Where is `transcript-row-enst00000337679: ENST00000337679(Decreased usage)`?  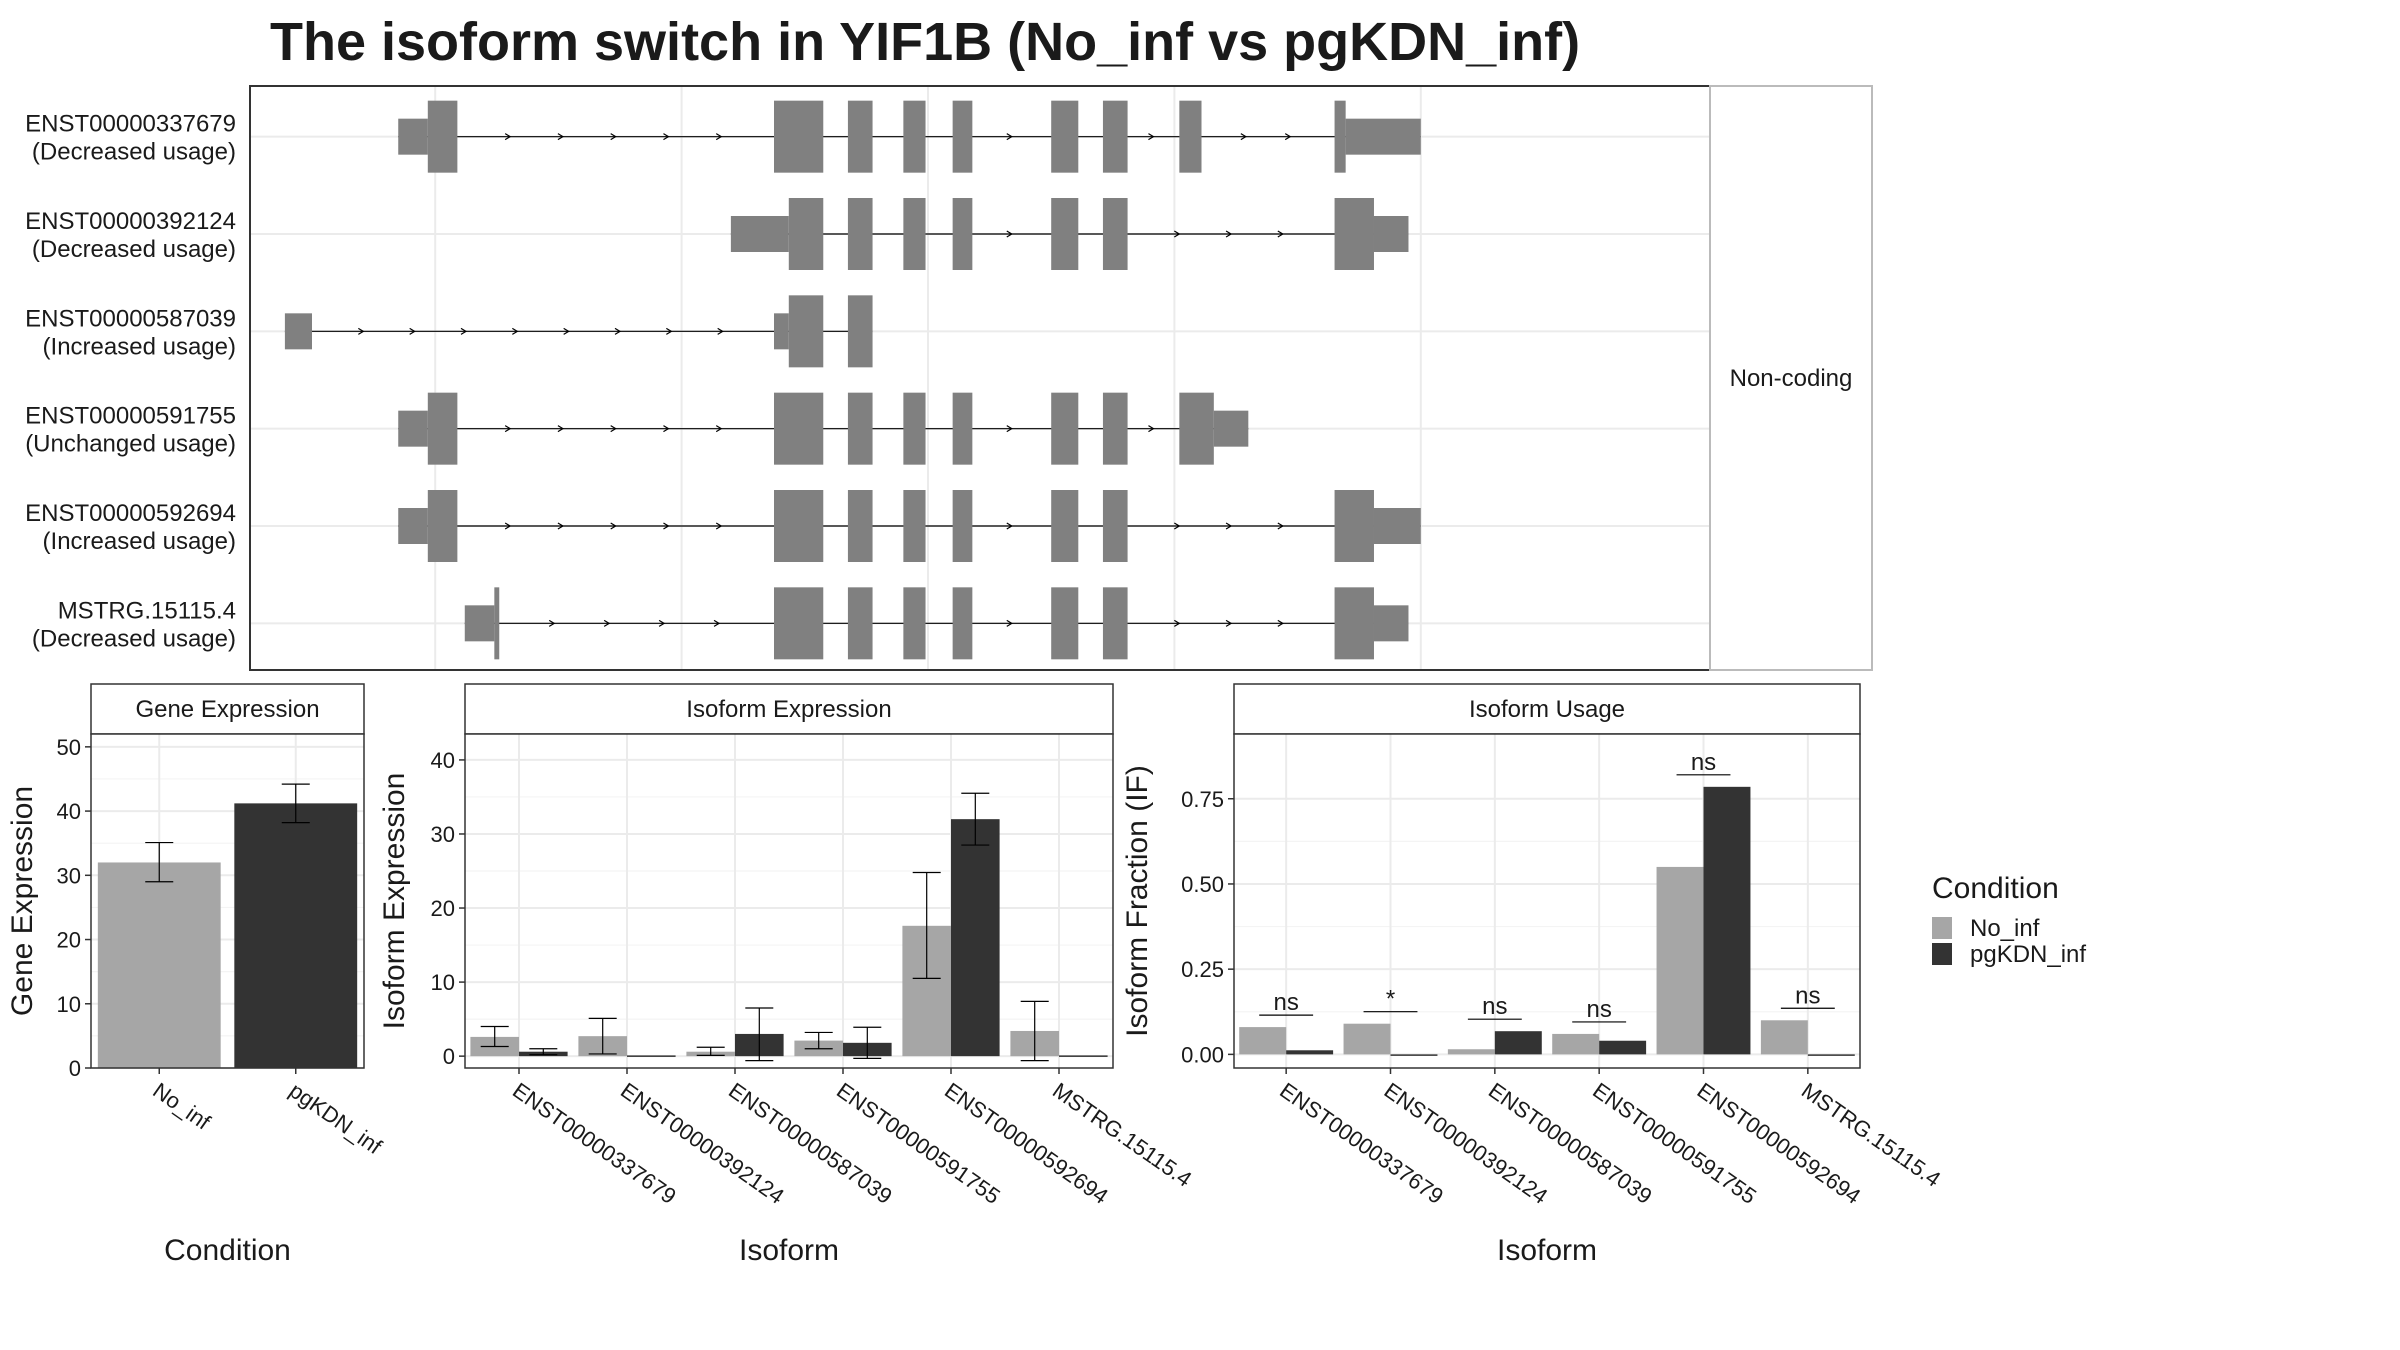 transcript-row-enst00000337679: ENST00000337679(Decreased usage) is located at coordinates (723, 136).